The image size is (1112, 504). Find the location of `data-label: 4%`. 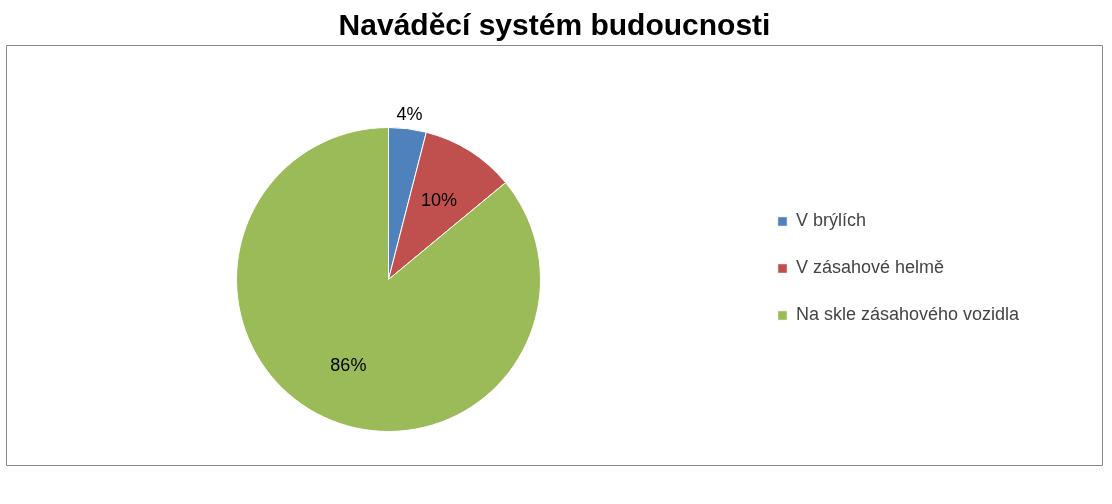

data-label: 4% is located at coordinates (409, 113).